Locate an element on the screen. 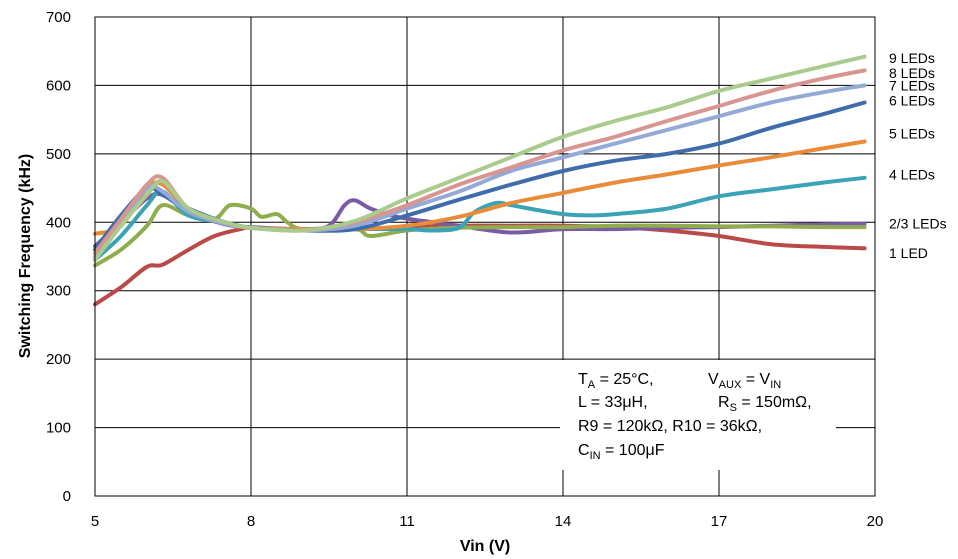 The width and height of the screenshot is (958, 559). annotation-vaux: VAUX = VIN is located at coordinates (744, 381).